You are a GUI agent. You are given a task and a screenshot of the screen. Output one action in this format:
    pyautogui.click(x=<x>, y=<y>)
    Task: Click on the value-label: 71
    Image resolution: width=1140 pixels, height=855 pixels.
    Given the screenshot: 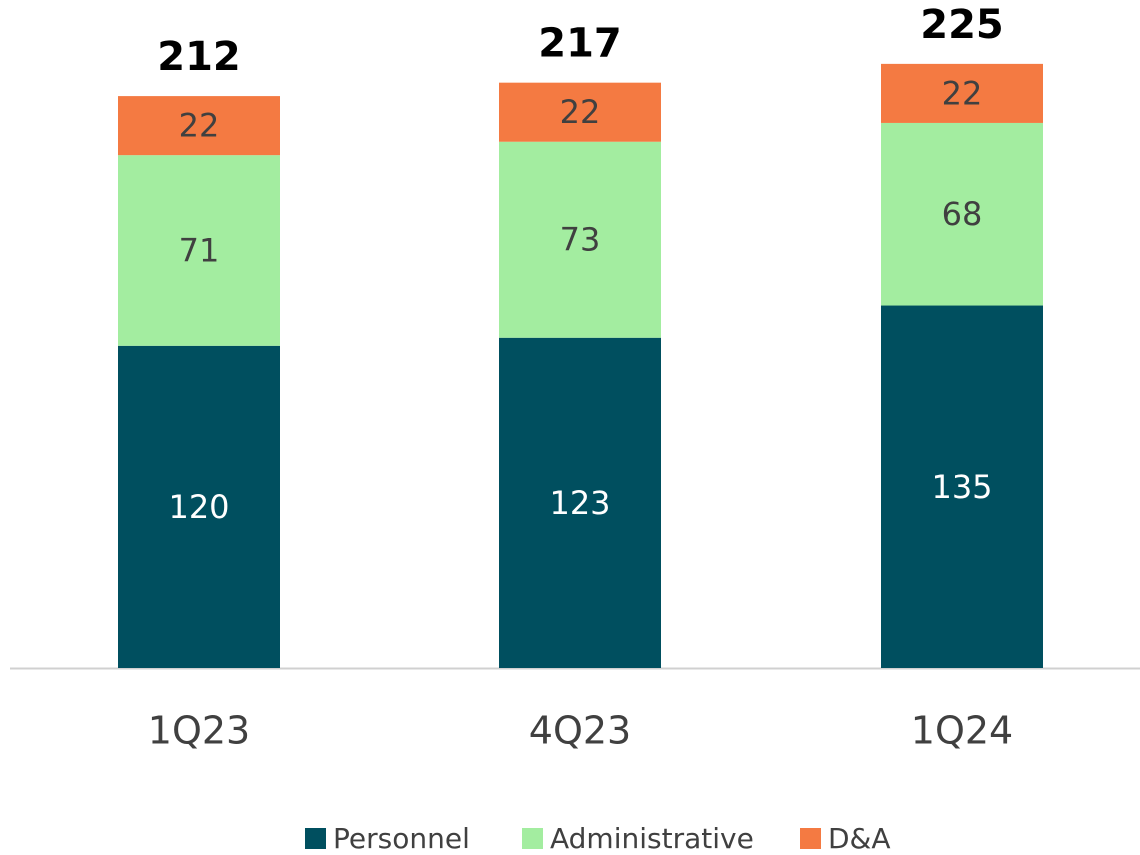 What is the action you would take?
    pyautogui.click(x=199, y=250)
    